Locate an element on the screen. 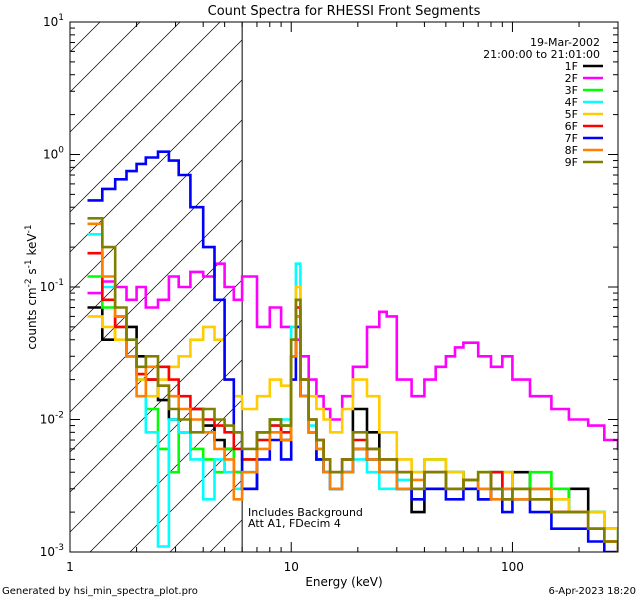  y-tick-label: 10⁻¹ is located at coordinates (52, 286).